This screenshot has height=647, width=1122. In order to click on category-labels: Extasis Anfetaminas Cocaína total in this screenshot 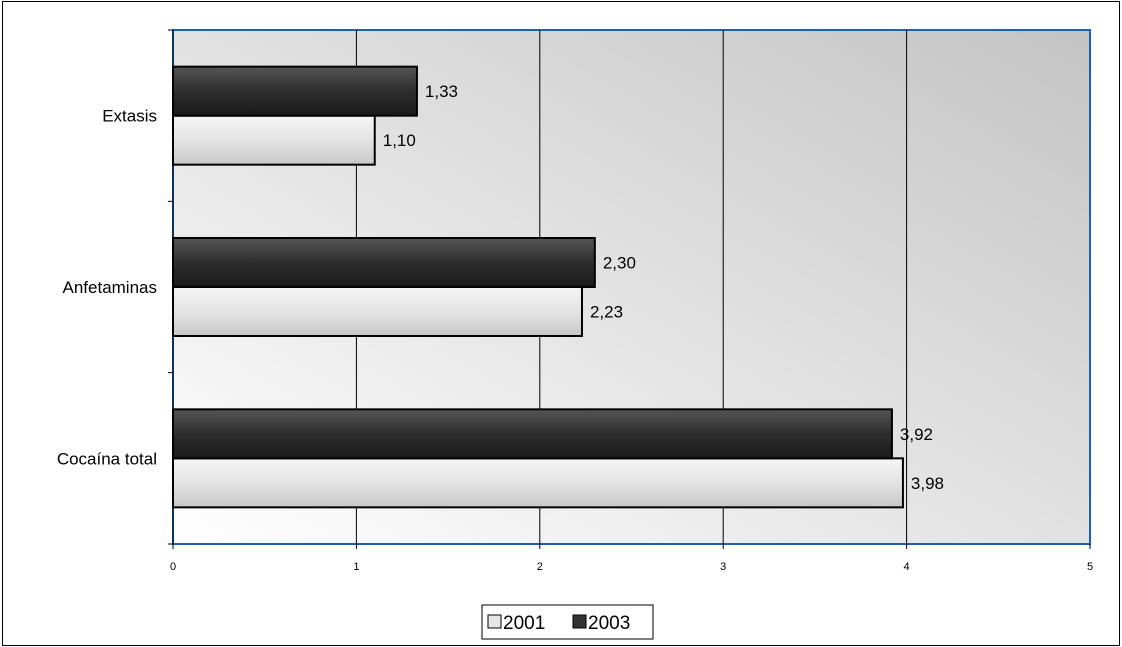, I will do `click(107, 288)`.